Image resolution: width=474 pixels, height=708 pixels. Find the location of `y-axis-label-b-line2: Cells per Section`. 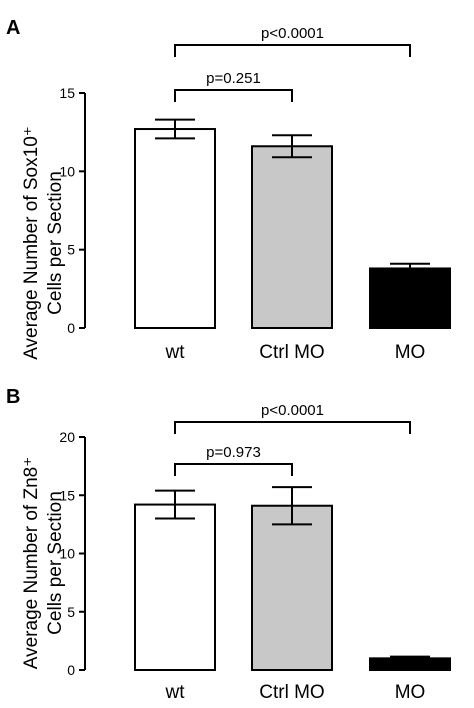

y-axis-label-b-line2: Cells per Section is located at coordinates (55, 563).